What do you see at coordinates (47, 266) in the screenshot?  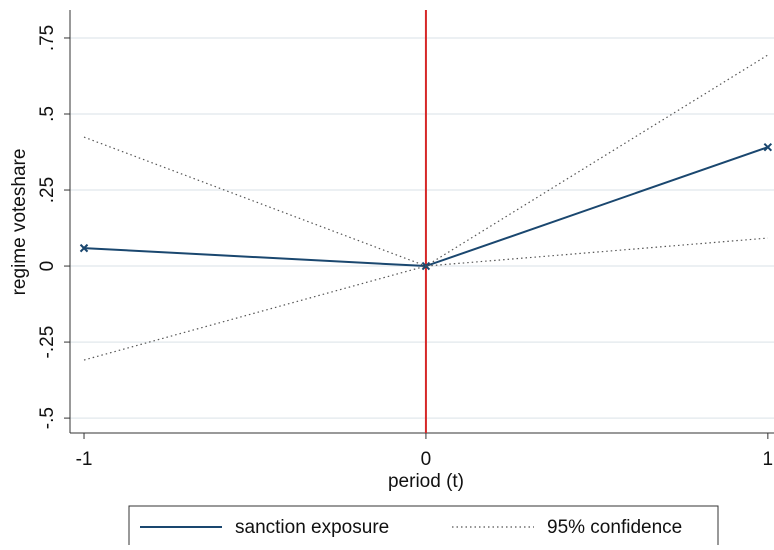 I see `y-tick-label: 0` at bounding box center [47, 266].